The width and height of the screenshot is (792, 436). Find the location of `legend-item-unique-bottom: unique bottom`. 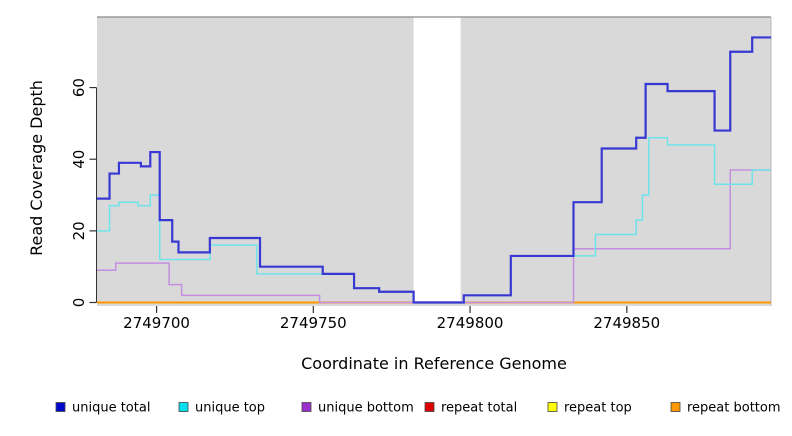

legend-item-unique-bottom: unique bottom is located at coordinates (357, 408).